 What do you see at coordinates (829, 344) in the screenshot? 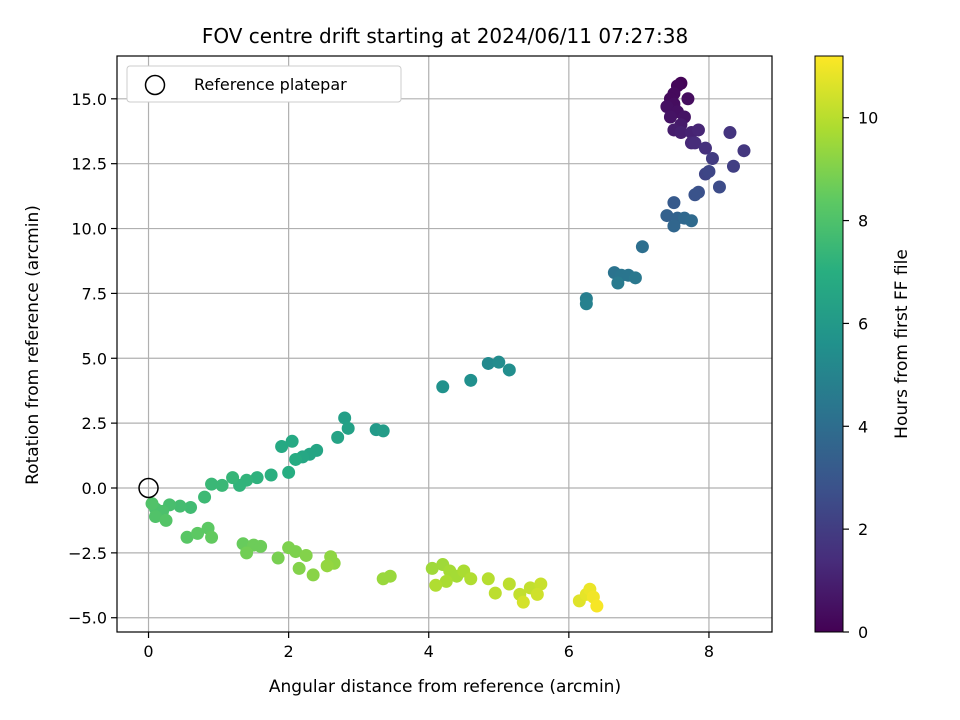
I see `colorbar-gradient` at bounding box center [829, 344].